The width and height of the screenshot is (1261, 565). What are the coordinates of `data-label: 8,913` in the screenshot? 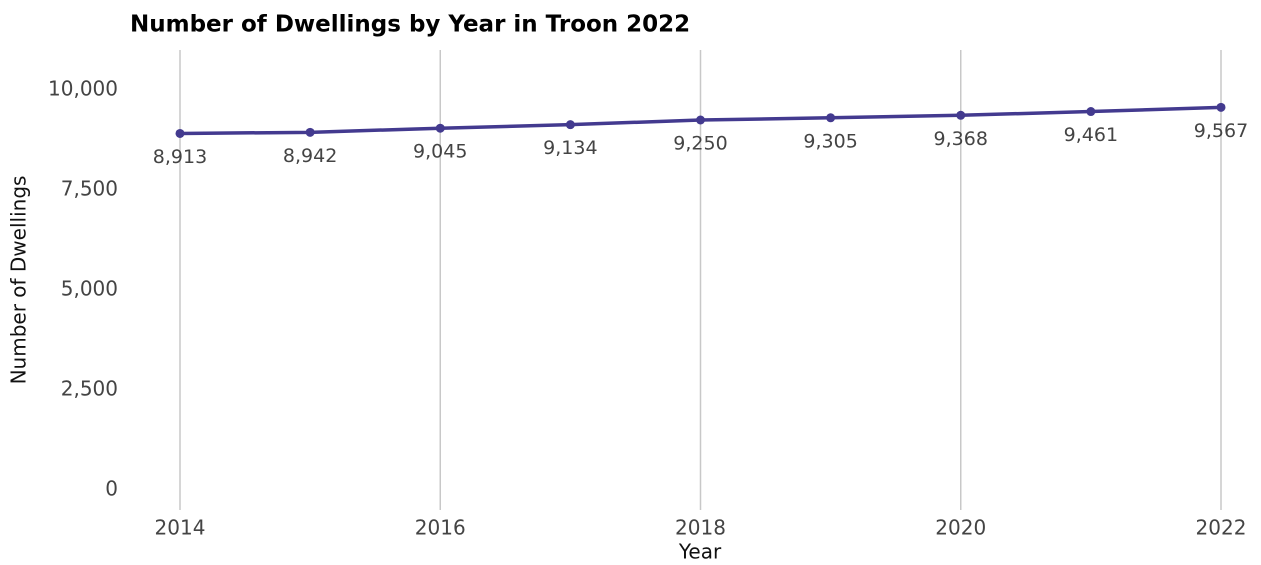 It's located at (180, 157).